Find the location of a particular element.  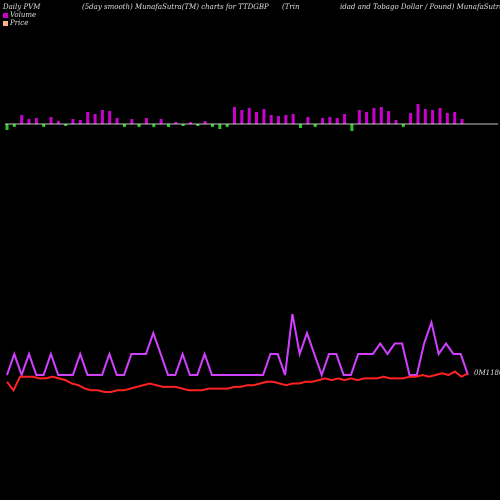

chart-title-left: Daily PVM is located at coordinates (22, 7).